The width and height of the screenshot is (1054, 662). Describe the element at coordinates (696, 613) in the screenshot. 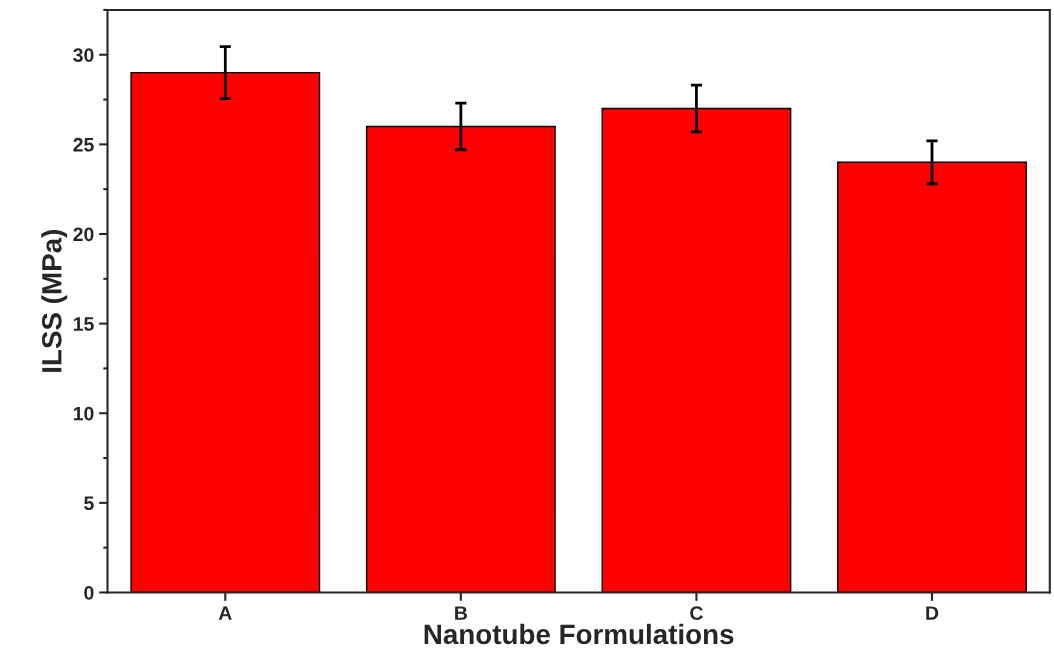

I see `x-tick-label: C` at that location.